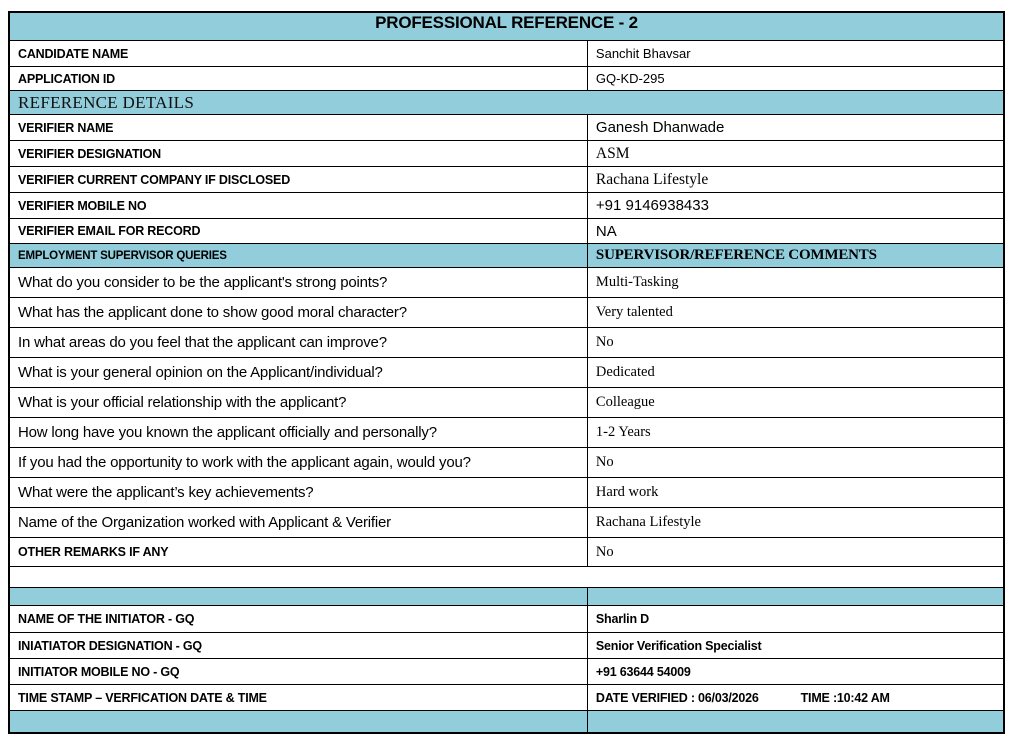 The height and width of the screenshot is (740, 1012). I want to click on blank-spacer-row, so click(506, 577).